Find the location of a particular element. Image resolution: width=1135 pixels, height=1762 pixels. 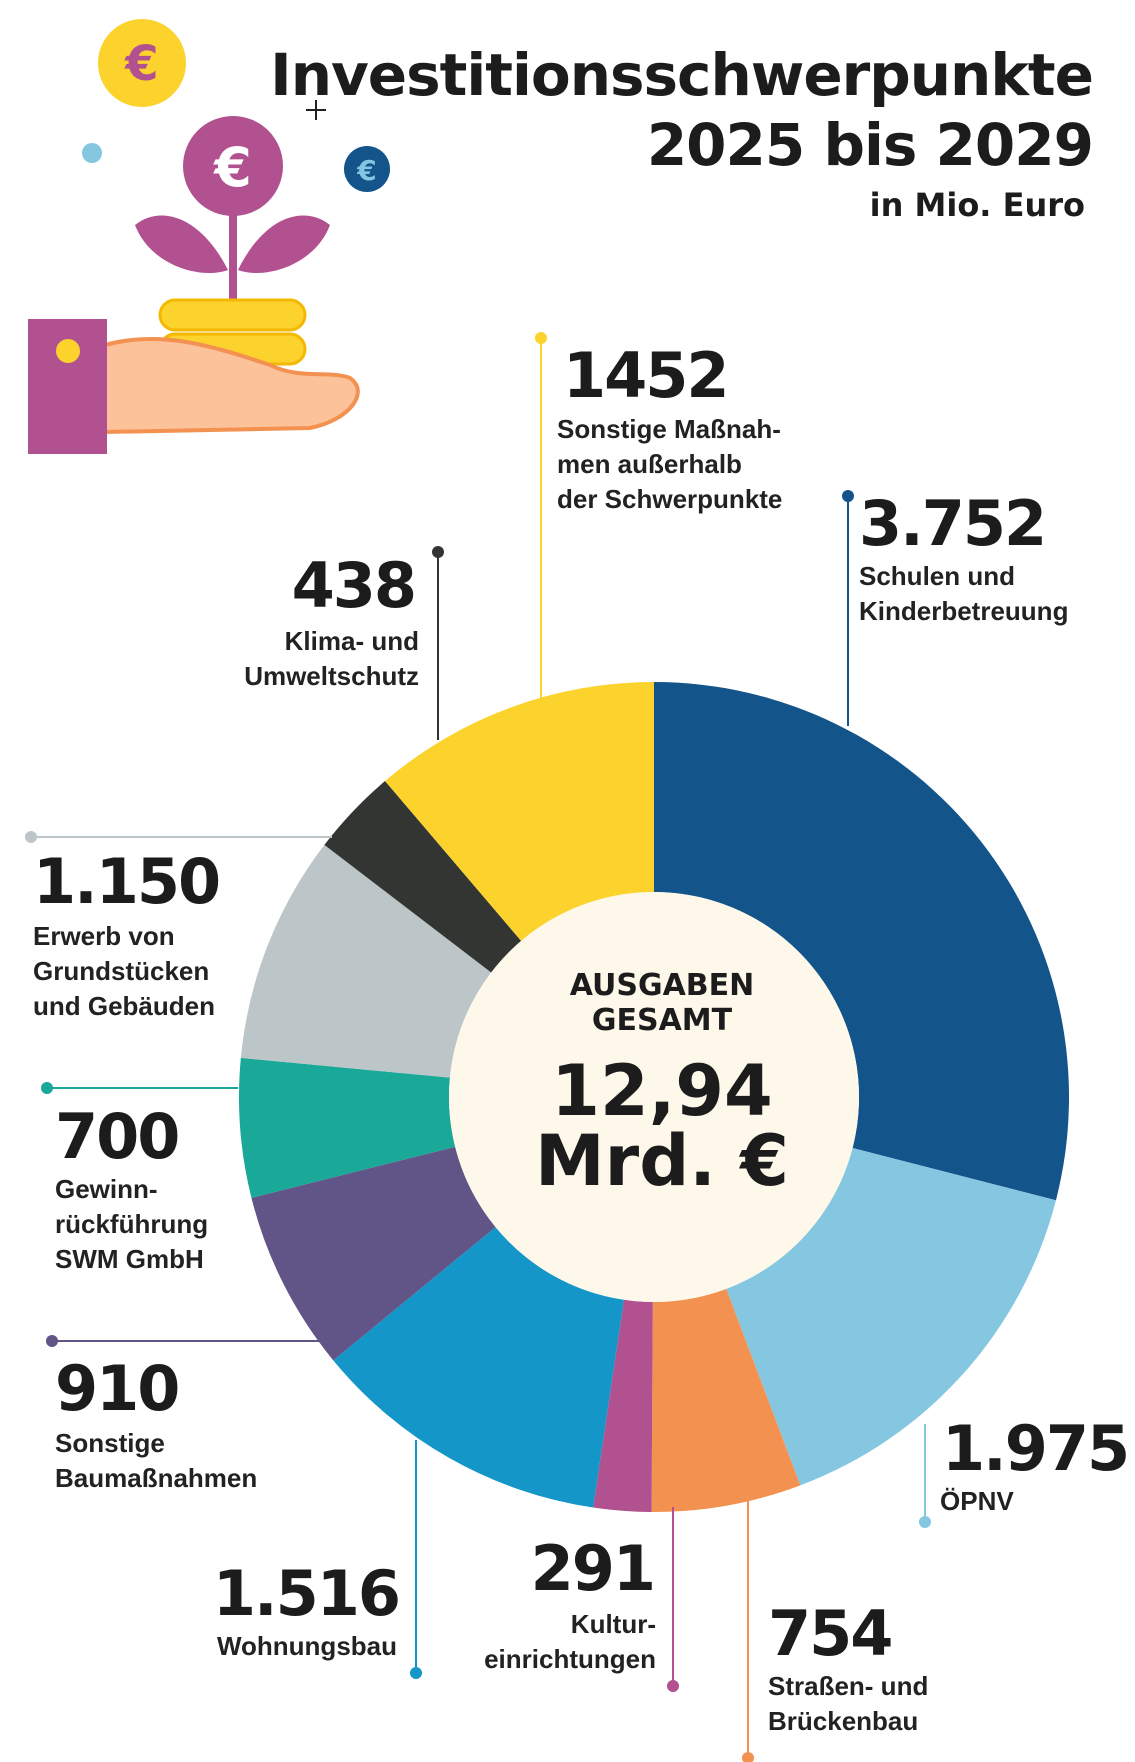

value-label: 291 is located at coordinates (592, 1568).